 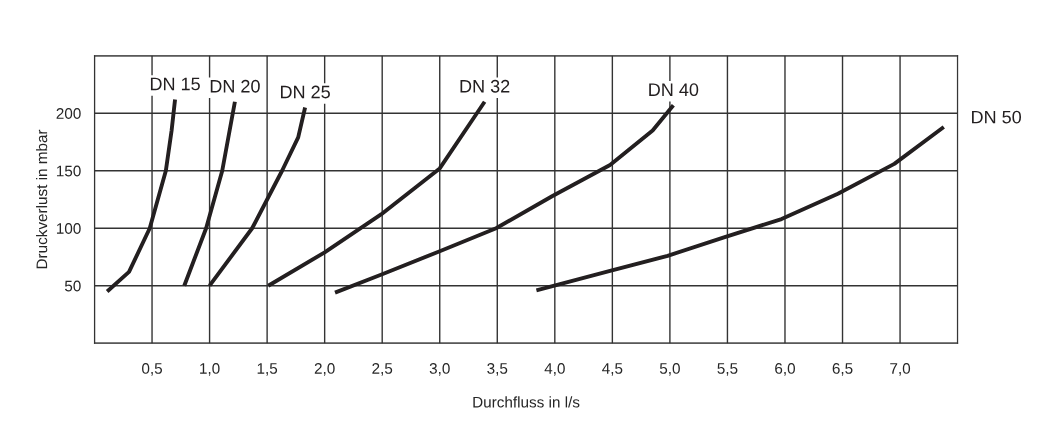 What do you see at coordinates (526, 402) in the screenshot?
I see `x-axis-title: Durchfluss in l/s` at bounding box center [526, 402].